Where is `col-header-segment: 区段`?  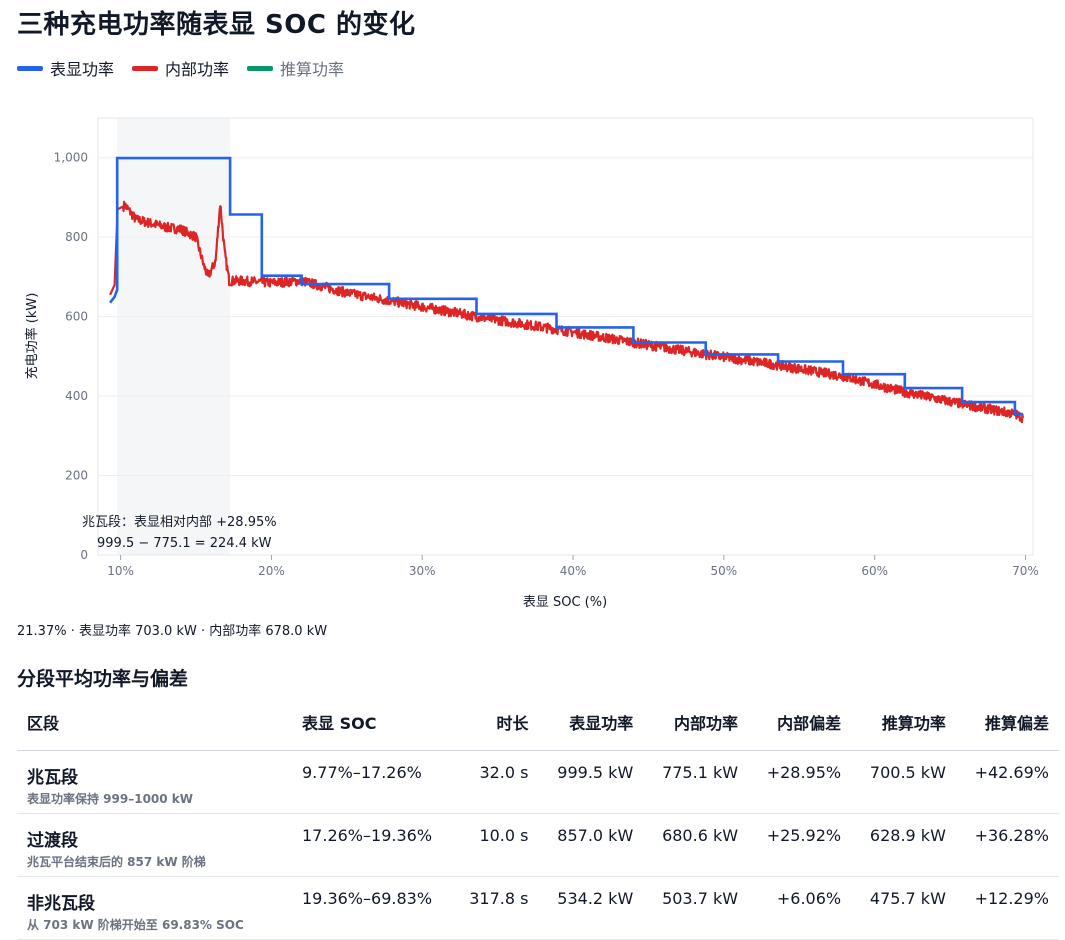 col-header-segment: 区段 is located at coordinates (154, 725).